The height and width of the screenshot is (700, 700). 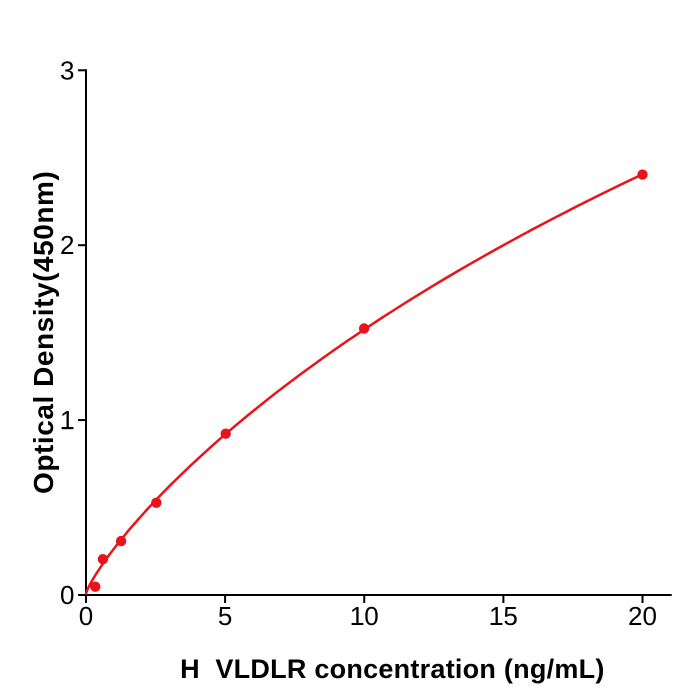 I want to click on svg-text: 1, so click(x=67, y=420).